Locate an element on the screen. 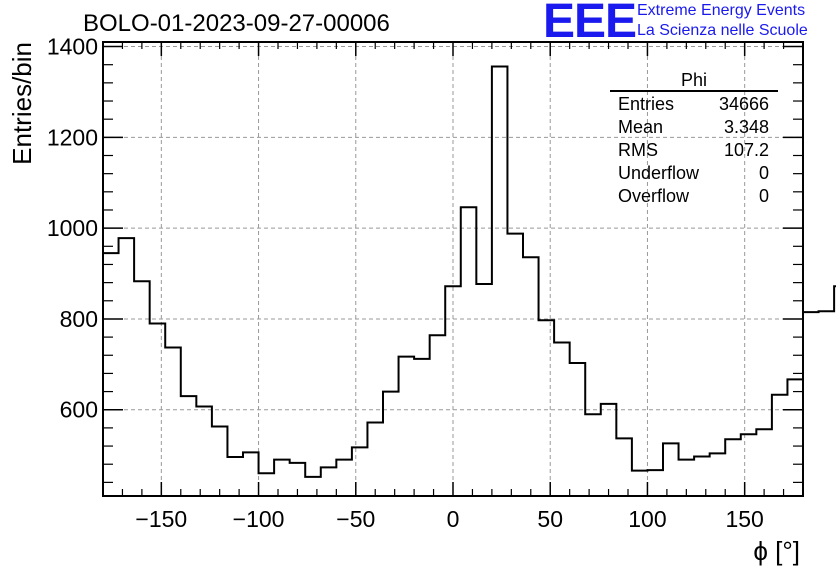  stats-value: 3.348 is located at coordinates (746, 127).